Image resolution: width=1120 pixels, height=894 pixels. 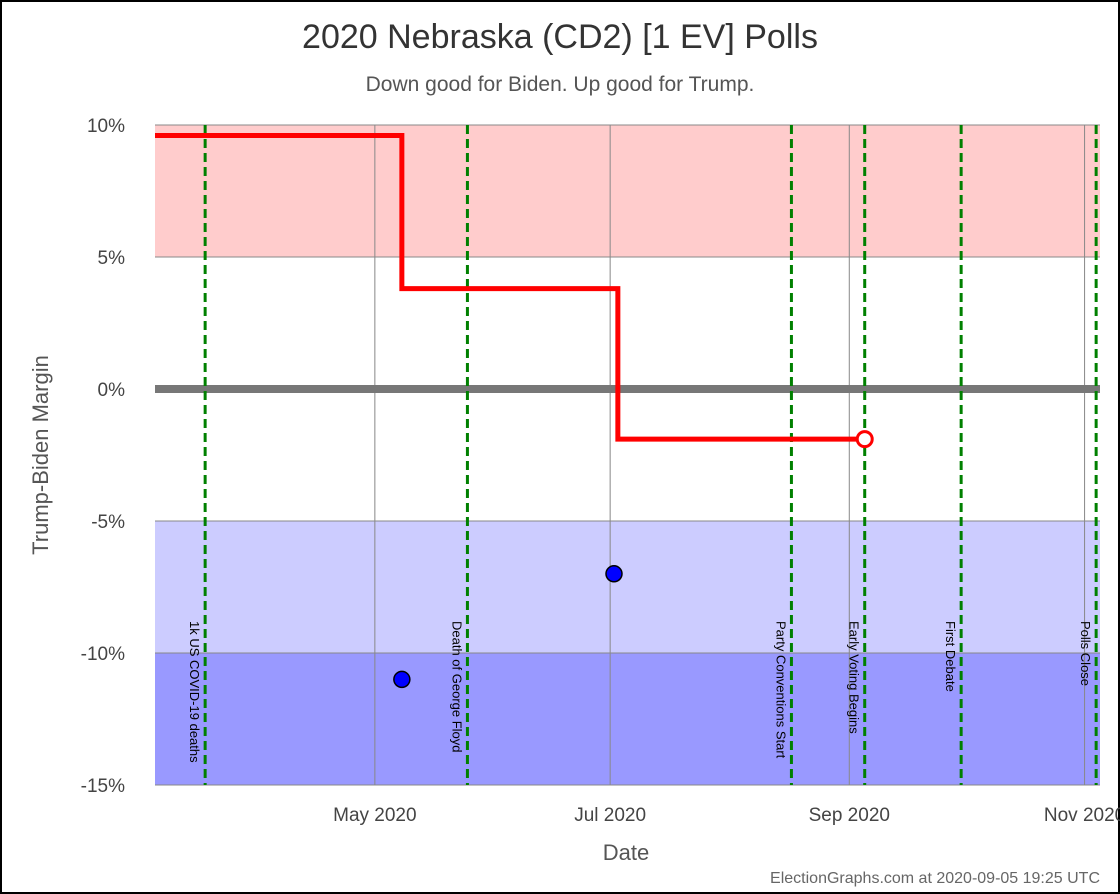 What do you see at coordinates (950, 656) in the screenshot?
I see `event-label-4: First Debate` at bounding box center [950, 656].